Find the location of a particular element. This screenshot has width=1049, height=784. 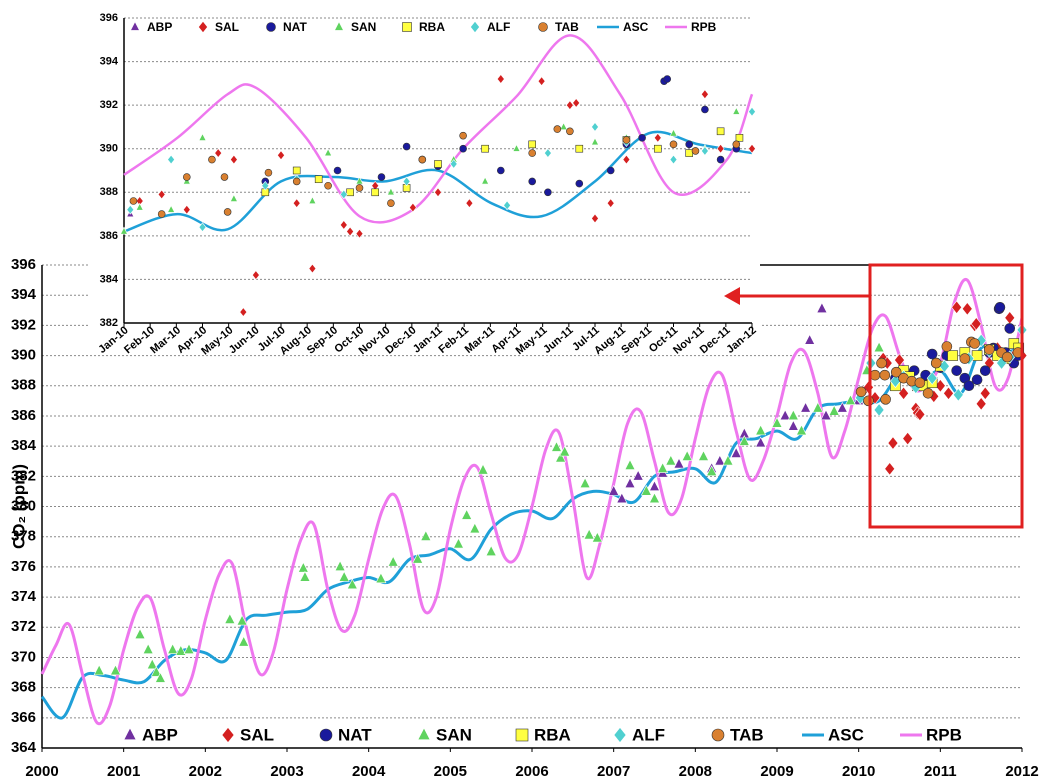

y-tick-label: 386 is located at coordinates (23, 415).